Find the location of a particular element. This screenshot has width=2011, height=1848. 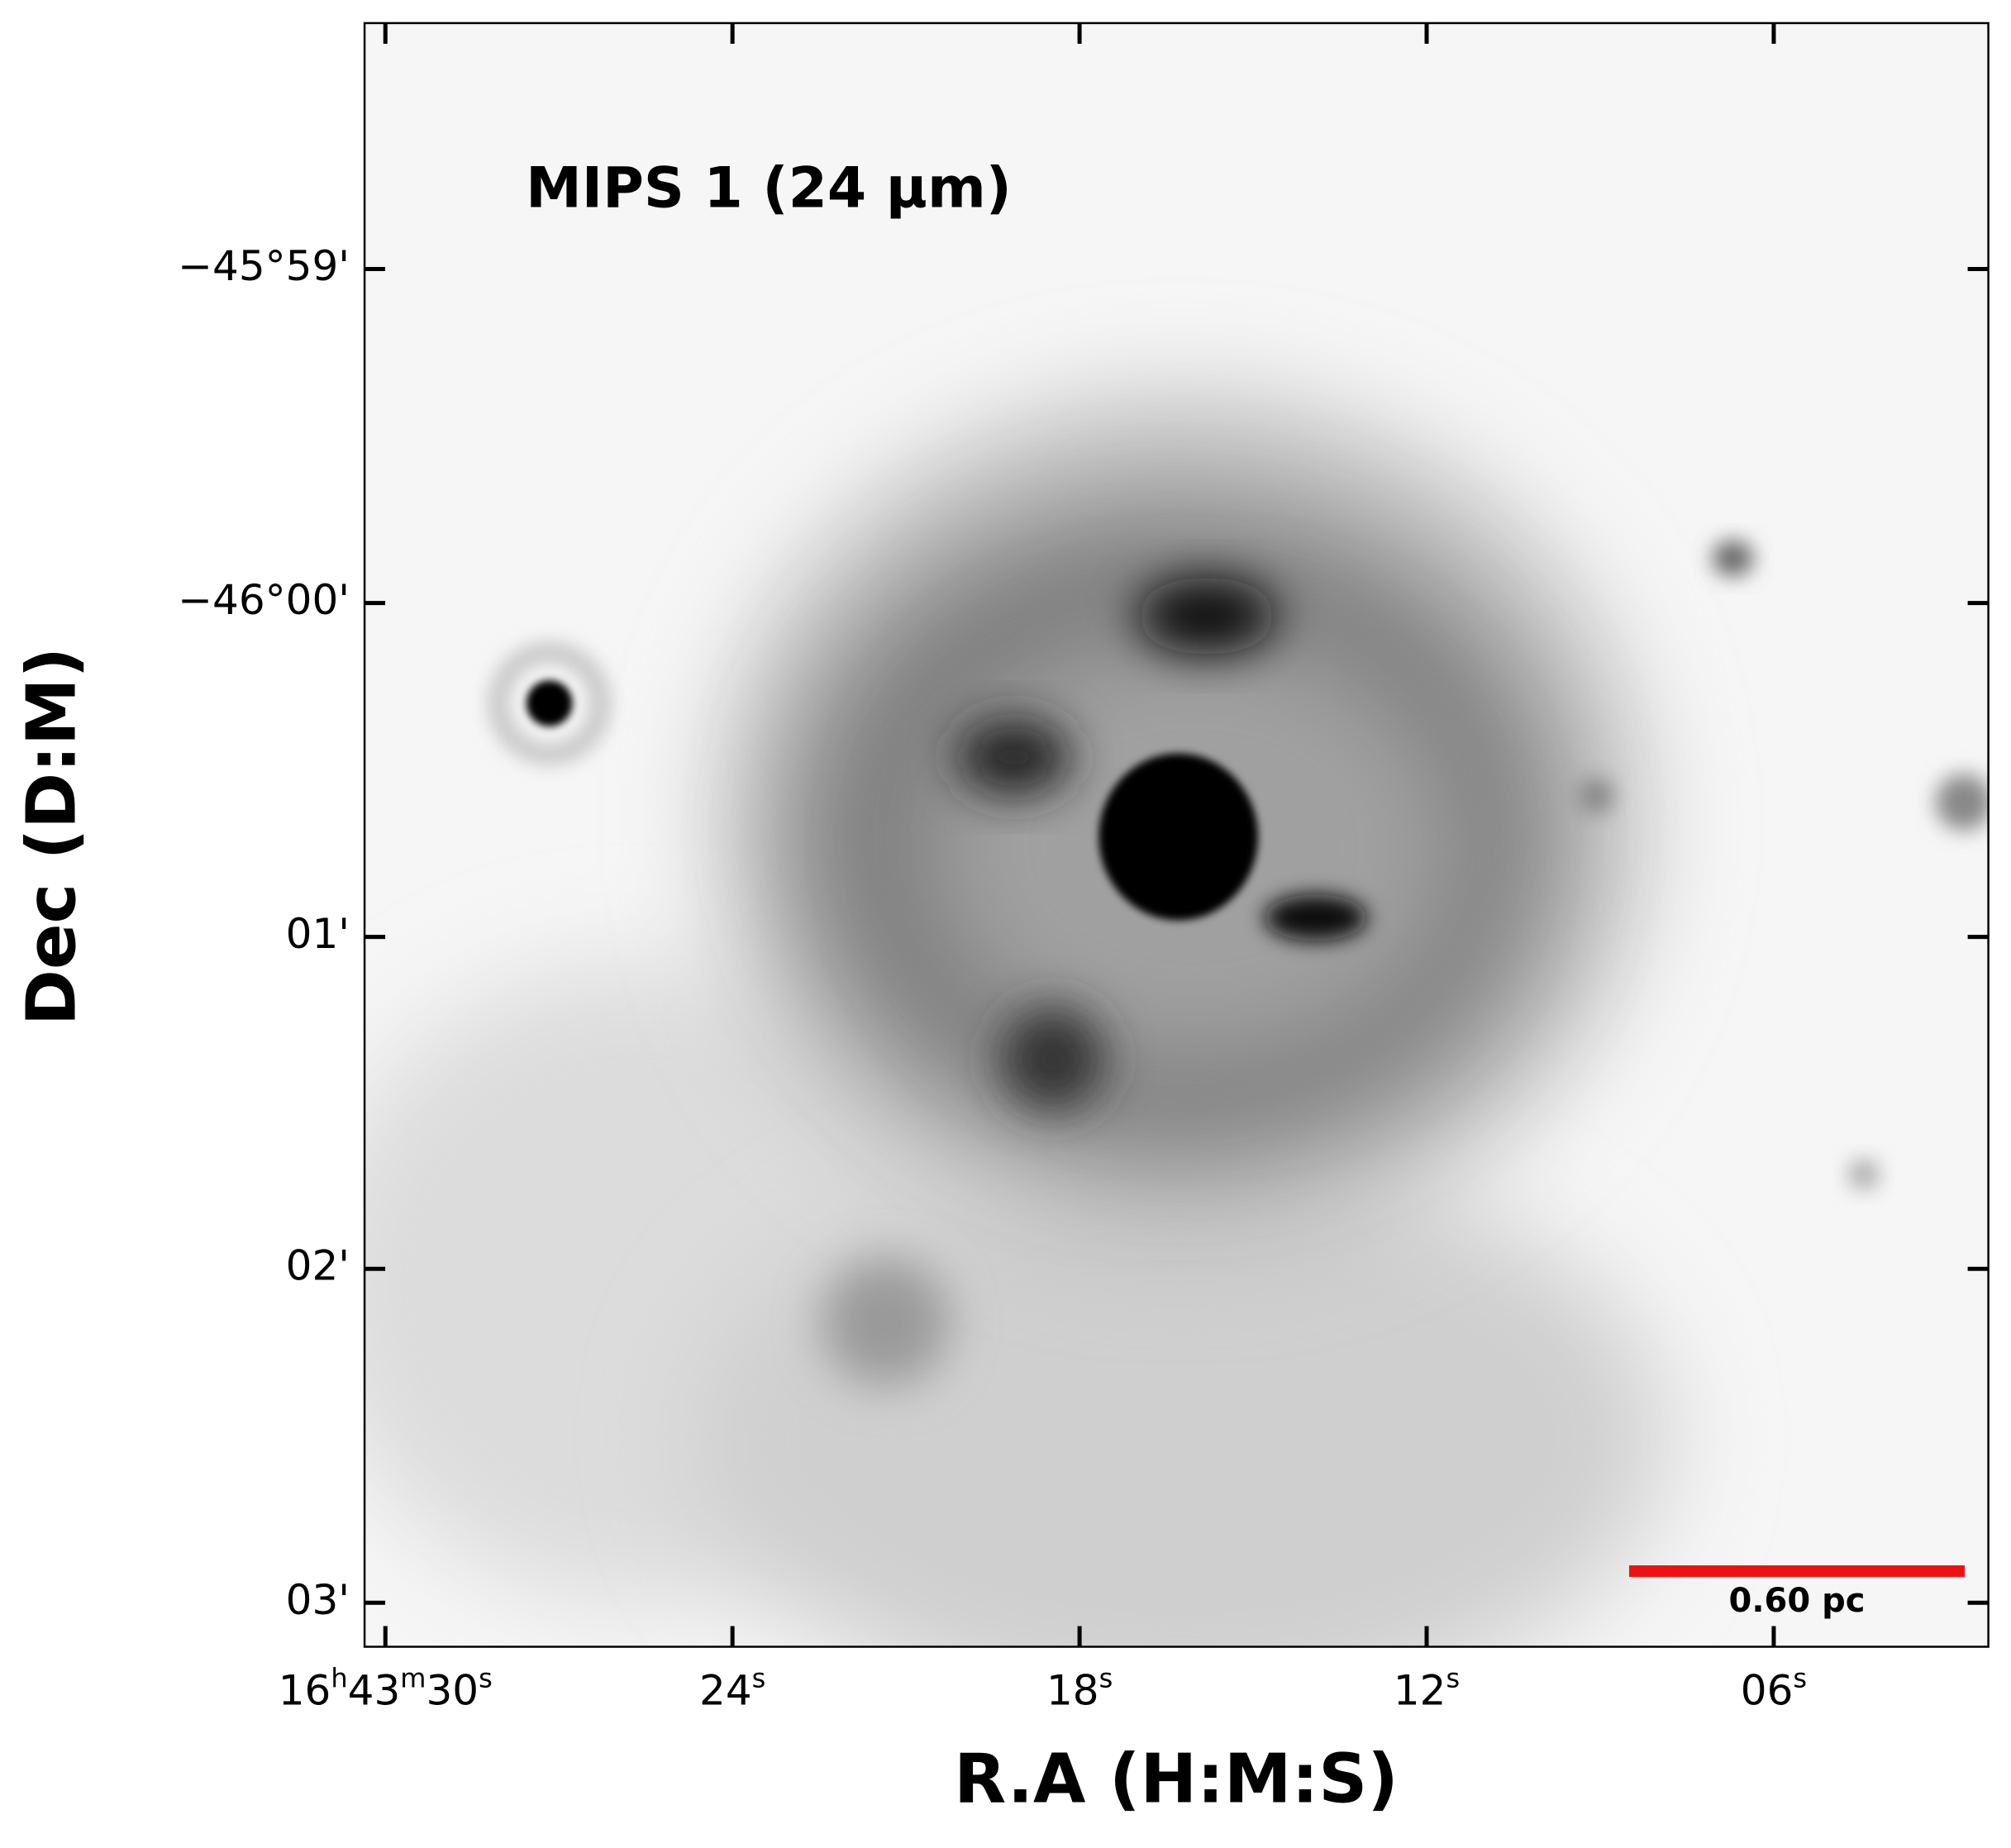

x-tick-label: 16h43m30s is located at coordinates (386, 1688).